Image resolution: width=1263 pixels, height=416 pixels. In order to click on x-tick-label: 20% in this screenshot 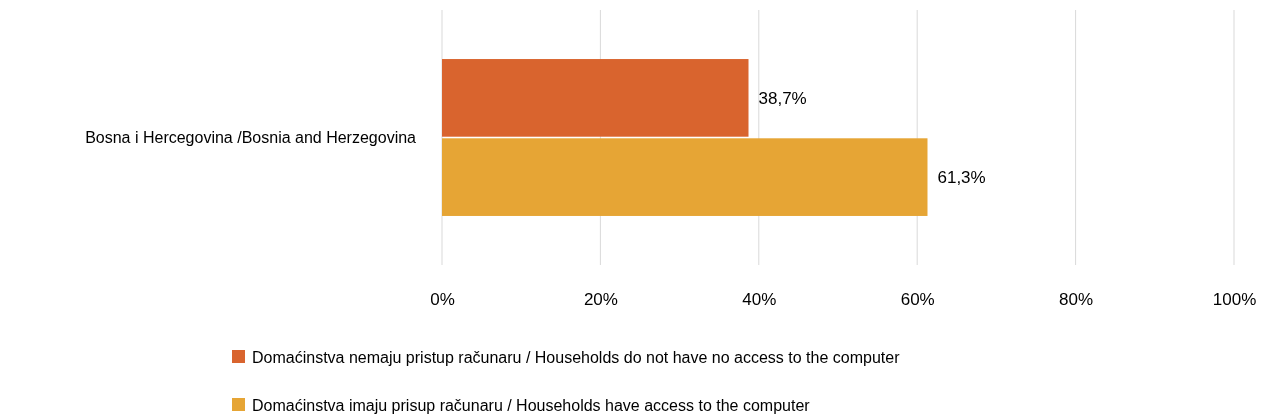, I will do `click(600, 300)`.